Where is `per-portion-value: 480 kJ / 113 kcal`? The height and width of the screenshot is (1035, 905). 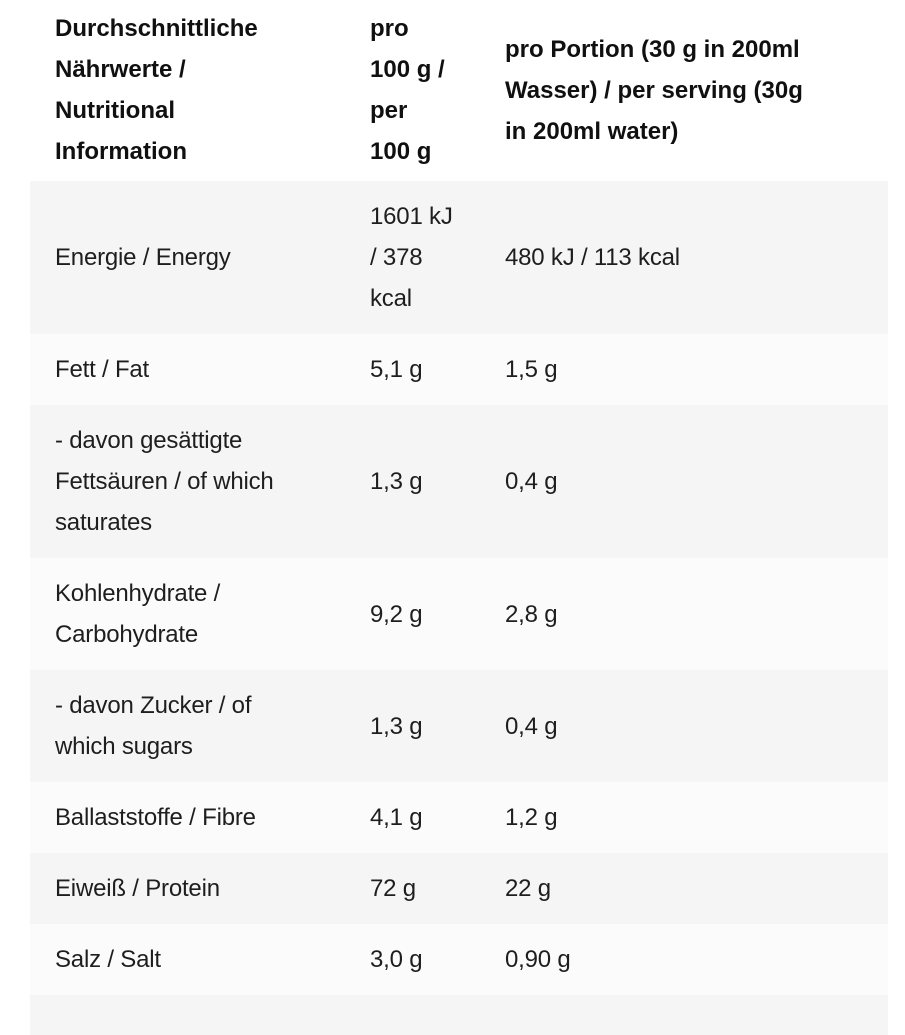 per-portion-value: 480 kJ / 113 kcal is located at coordinates (684, 257).